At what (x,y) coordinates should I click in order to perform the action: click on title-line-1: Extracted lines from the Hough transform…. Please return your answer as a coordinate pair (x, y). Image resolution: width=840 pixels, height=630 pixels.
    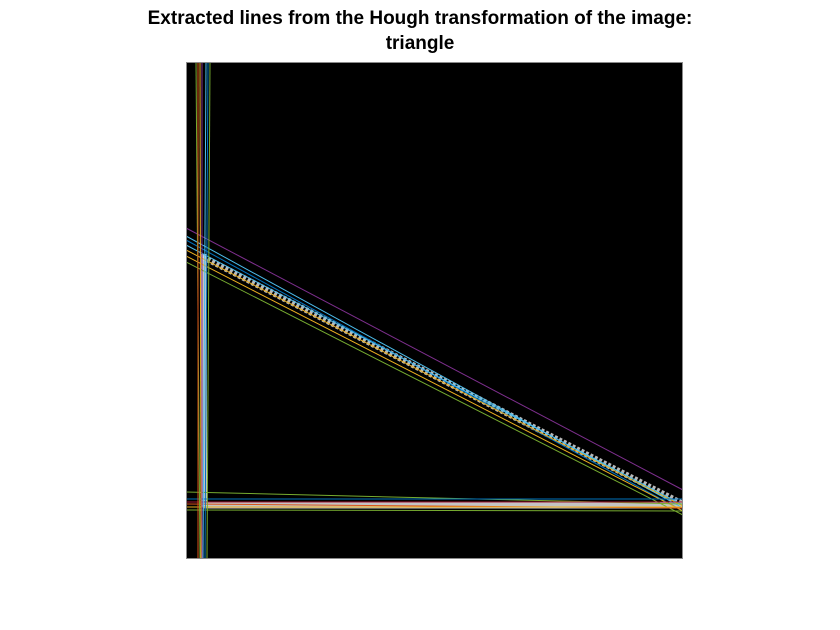
    Looking at the image, I should click on (420, 18).